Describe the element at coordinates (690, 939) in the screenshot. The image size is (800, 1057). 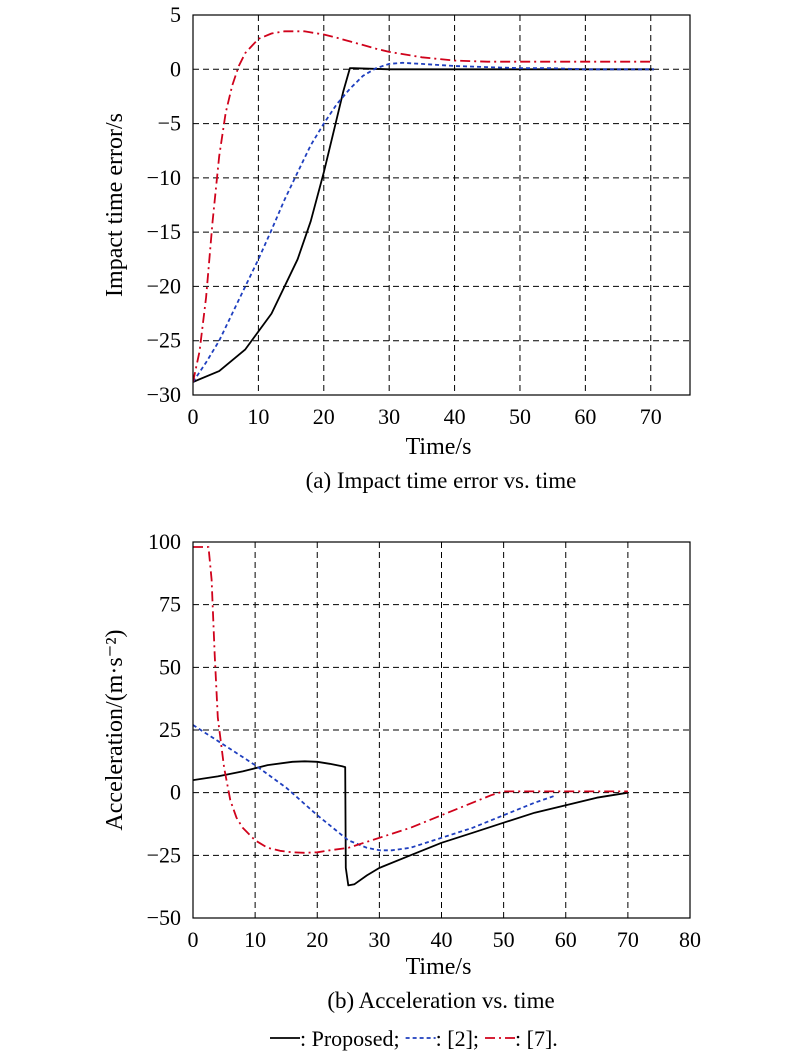
I see `x-tick-label-b-8: 80` at that location.